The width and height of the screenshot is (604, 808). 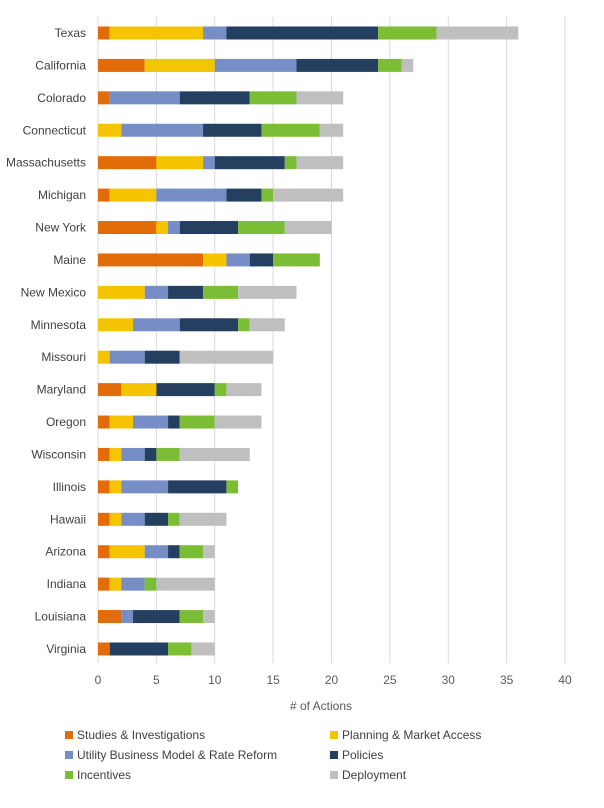 What do you see at coordinates (449, 680) in the screenshot?
I see `x-tick-label: 30` at bounding box center [449, 680].